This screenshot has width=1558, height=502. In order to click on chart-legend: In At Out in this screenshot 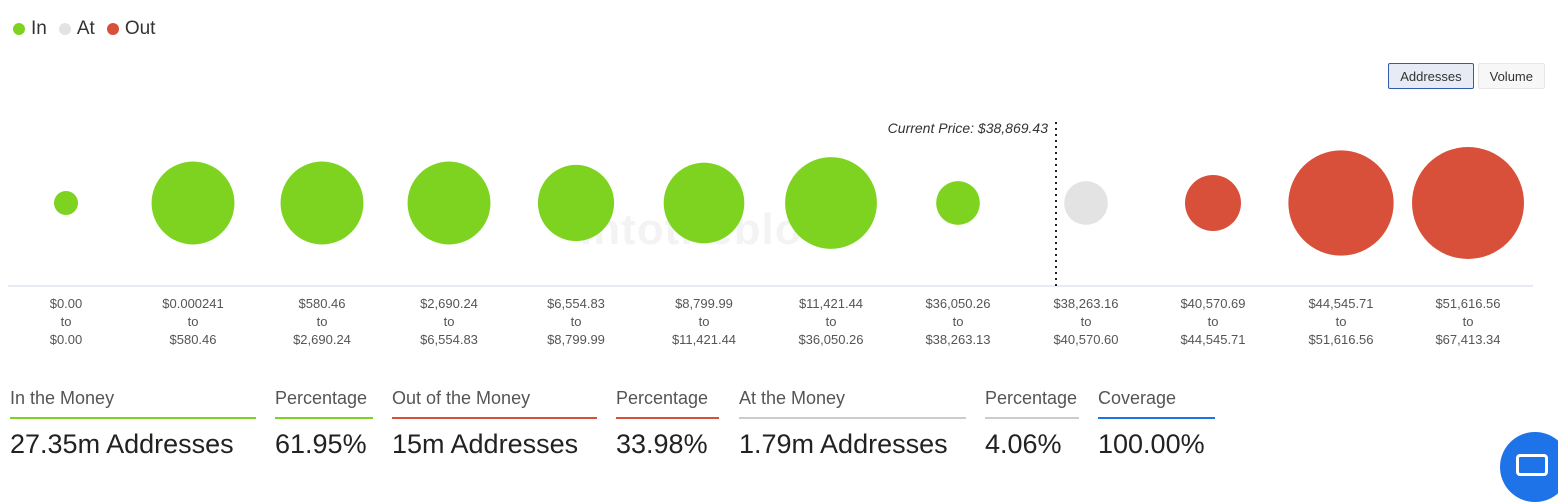, I will do `click(84, 29)`.